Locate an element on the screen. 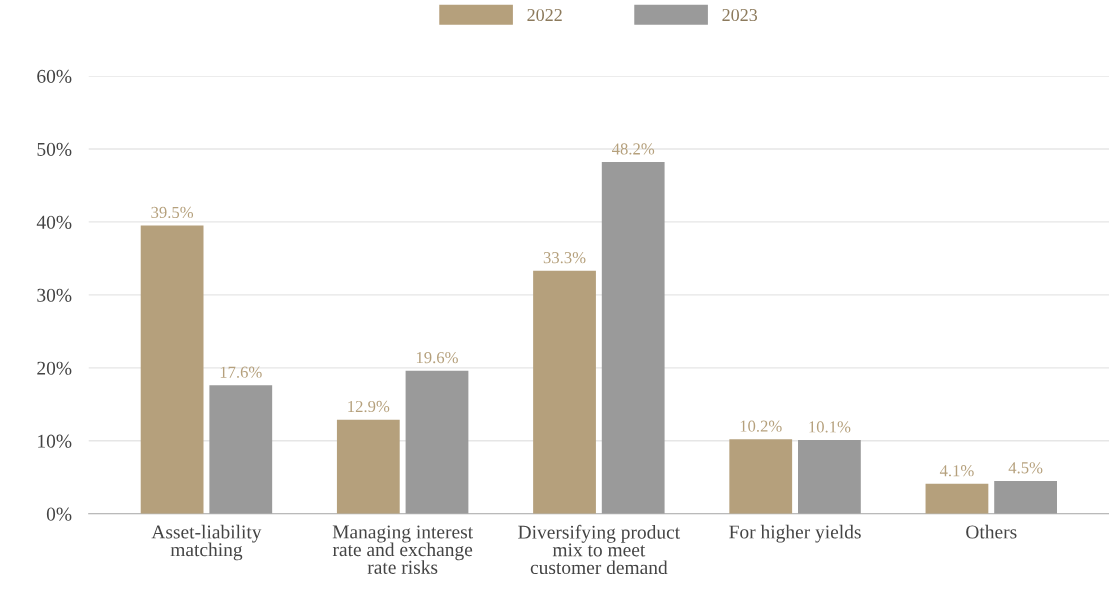 The width and height of the screenshot is (1109, 608). data-label: 33.3% is located at coordinates (564, 258).